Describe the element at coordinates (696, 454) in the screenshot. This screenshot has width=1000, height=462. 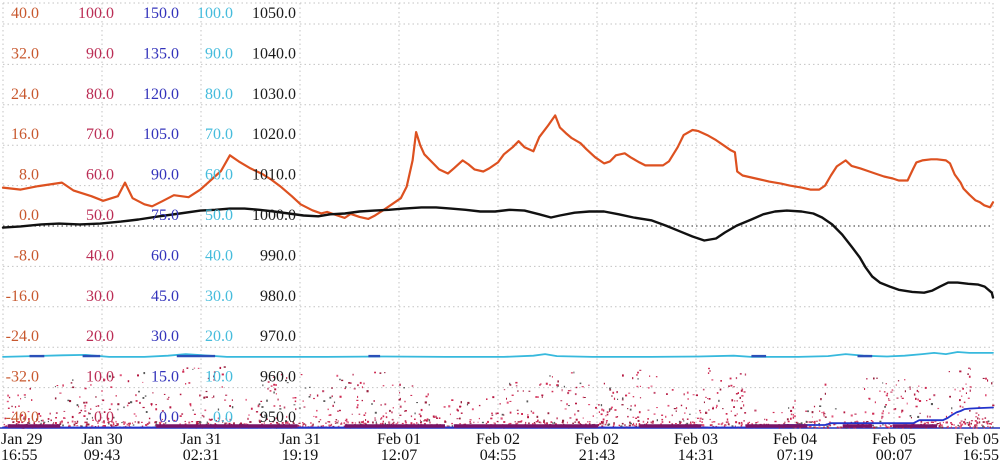
I see `x-tick-time: 14:31` at that location.